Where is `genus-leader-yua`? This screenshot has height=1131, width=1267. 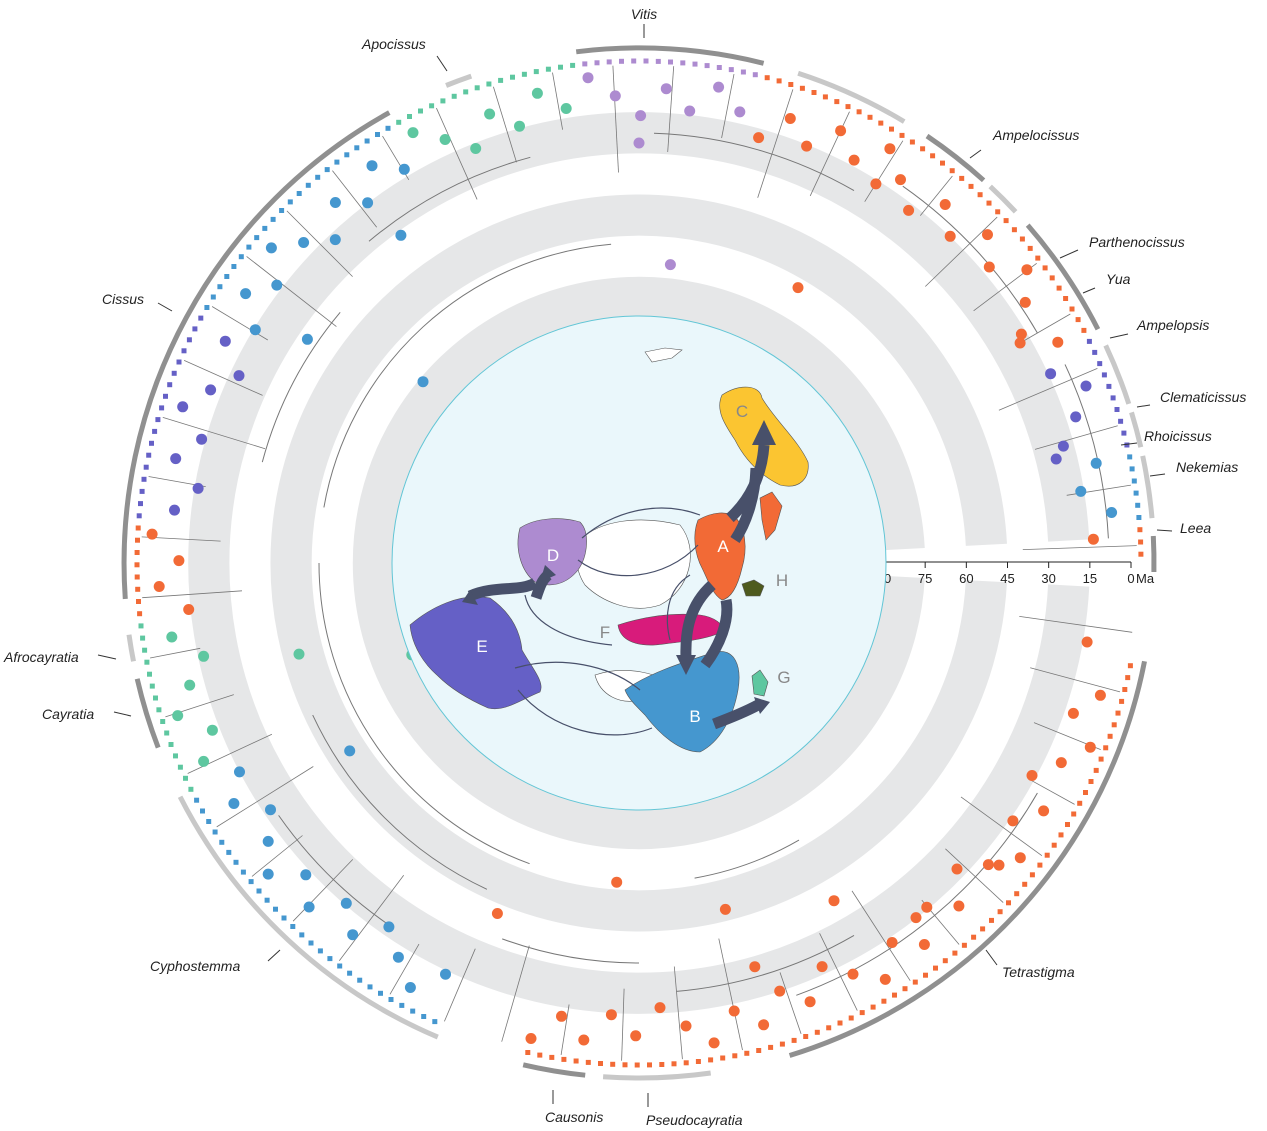 genus-leader-yua is located at coordinates (1089, 290).